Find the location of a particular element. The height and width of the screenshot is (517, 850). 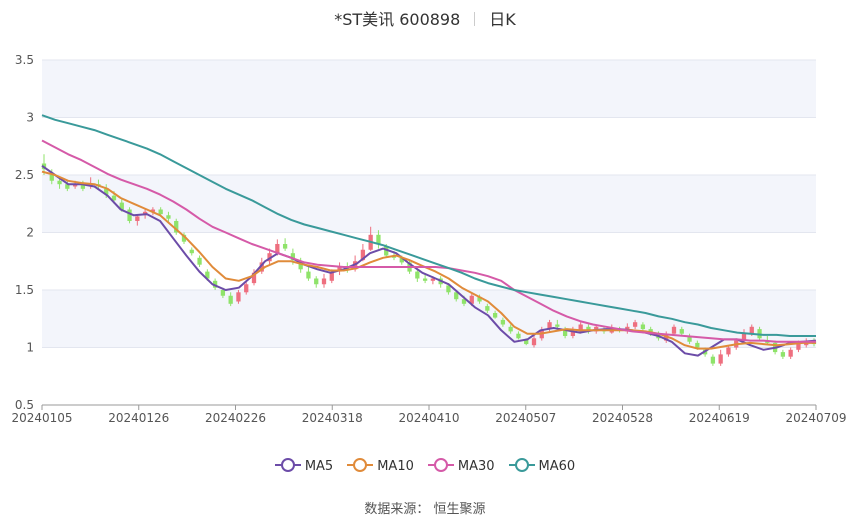

chart-title: *ST美讯 600898 日K is located at coordinates (425, 18).